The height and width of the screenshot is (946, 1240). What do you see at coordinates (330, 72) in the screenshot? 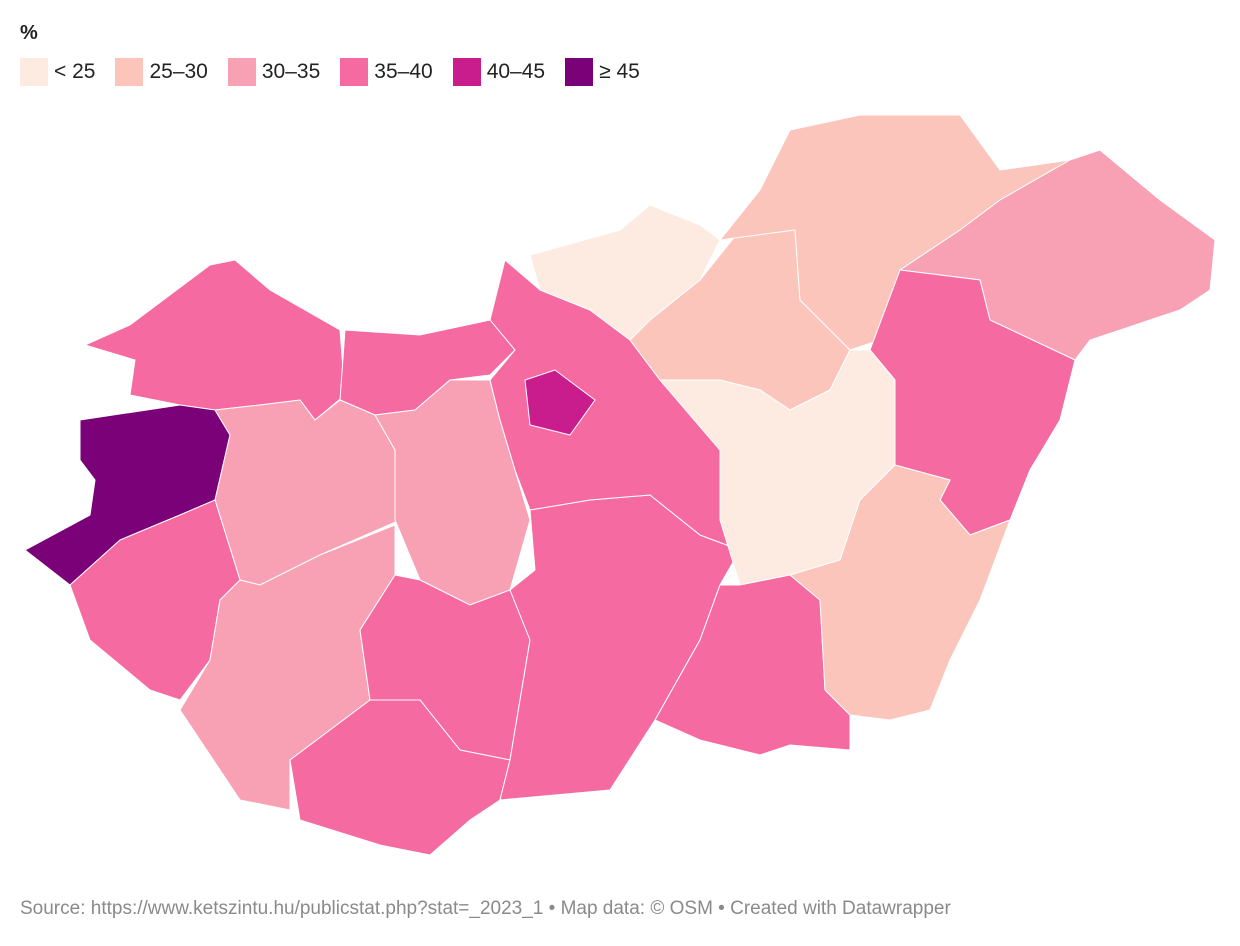
I see `legend: < 25 25–30 30–35 35–40 40–45 ≥ 45` at bounding box center [330, 72].